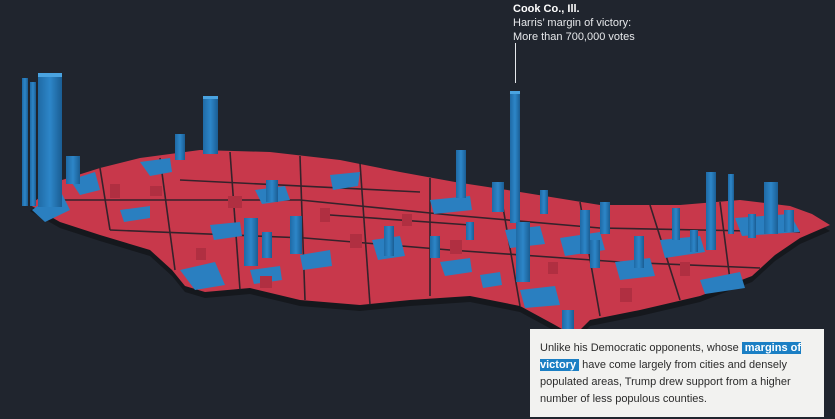  What do you see at coordinates (546, 9) in the screenshot?
I see `annotation-place: Cook Co., Ill.` at bounding box center [546, 9].